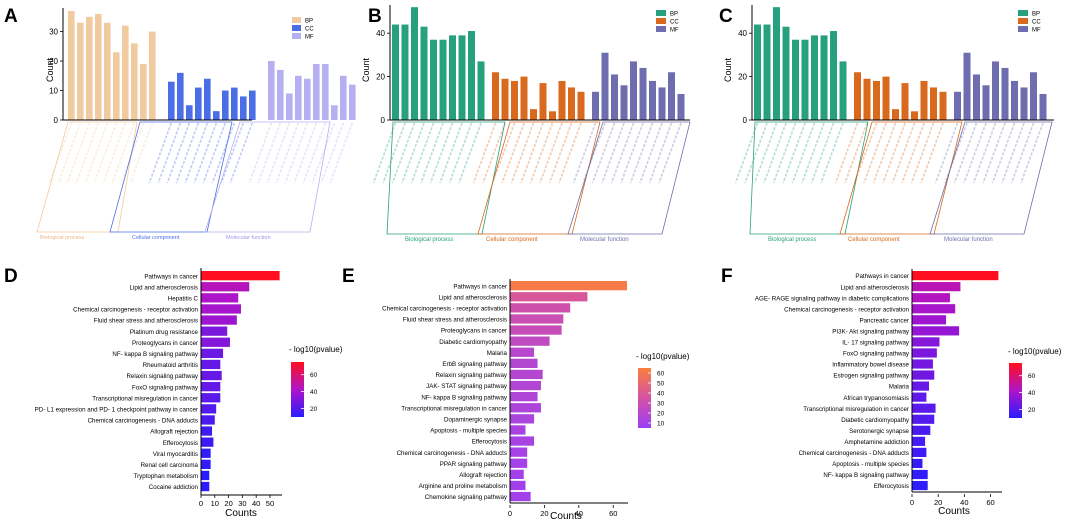 This screenshot has width=1065, height=522. I want to click on panel-f-x-title: Counts, so click(954, 511).